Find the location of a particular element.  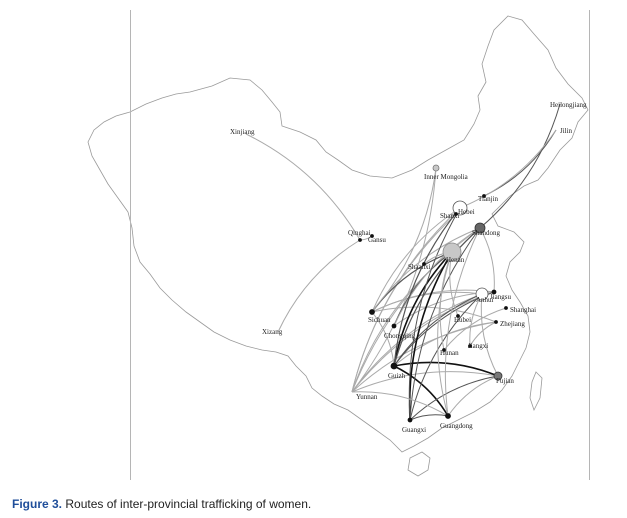

route-guangdong-to-henan is located at coordinates (445, 334).